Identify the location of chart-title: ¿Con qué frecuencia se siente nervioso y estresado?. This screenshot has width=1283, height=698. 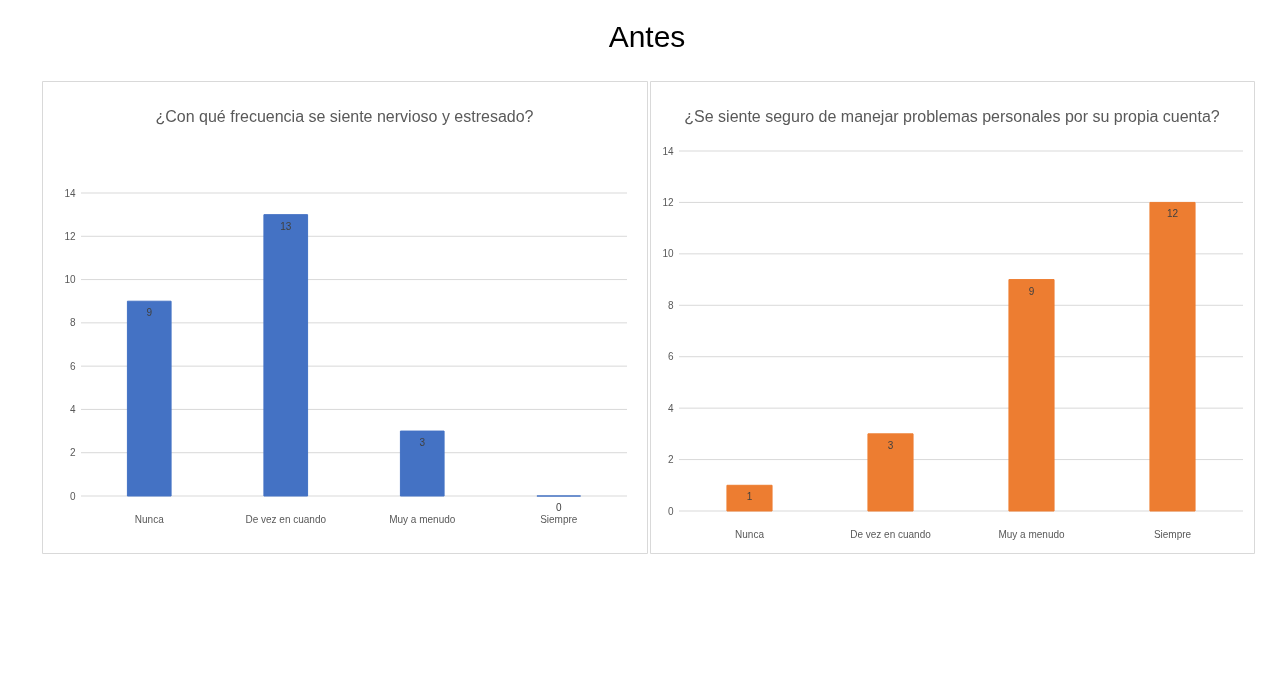
(344, 116).